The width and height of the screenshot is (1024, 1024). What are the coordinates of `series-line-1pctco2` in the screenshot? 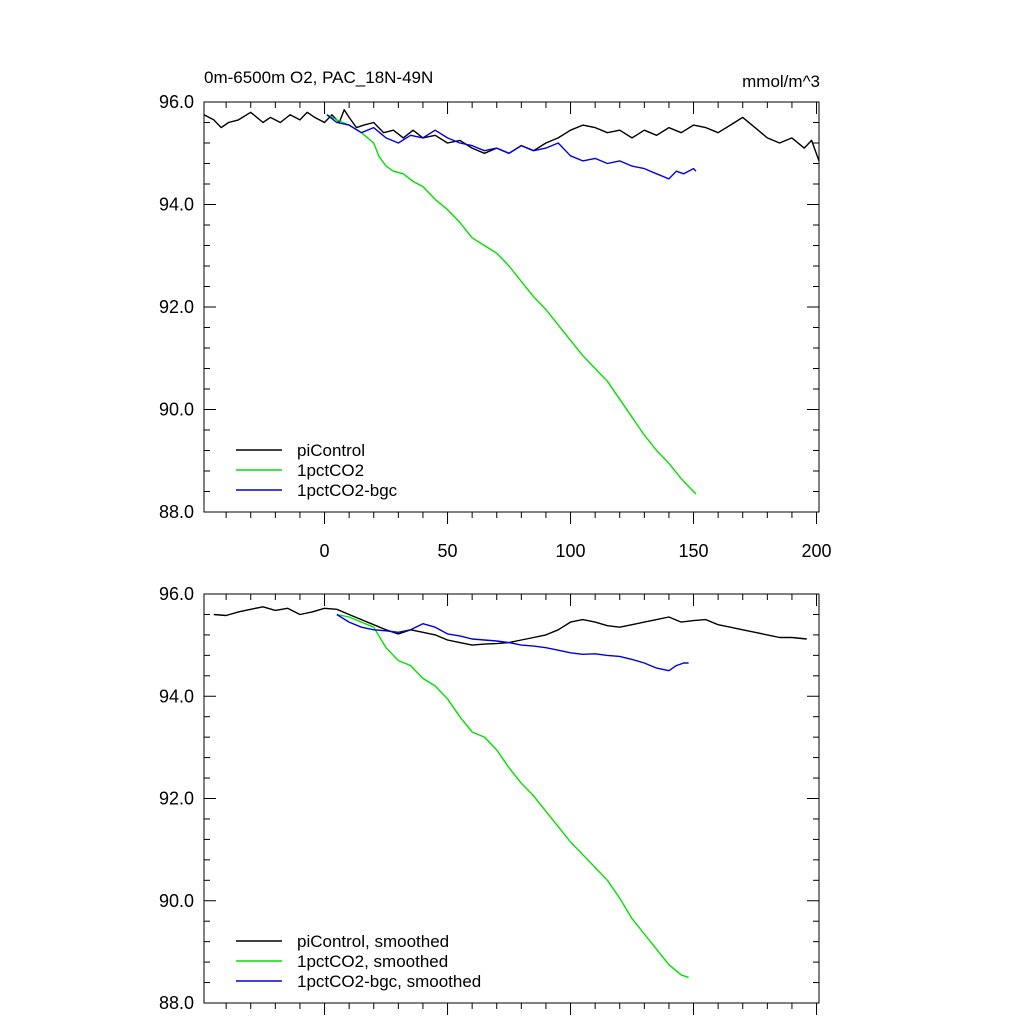 It's located at (511, 304).